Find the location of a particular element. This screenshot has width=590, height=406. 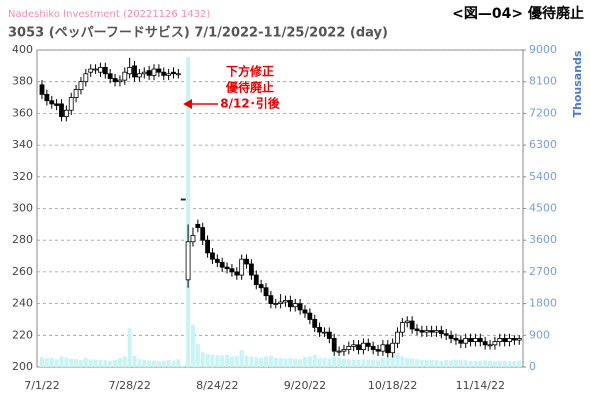

y-tick-label: 260 is located at coordinates (22, 271).